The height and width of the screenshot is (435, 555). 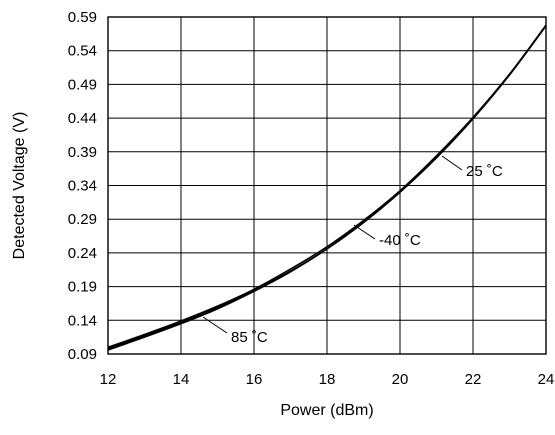 I want to click on x-tick-label: 14, so click(x=181, y=379).